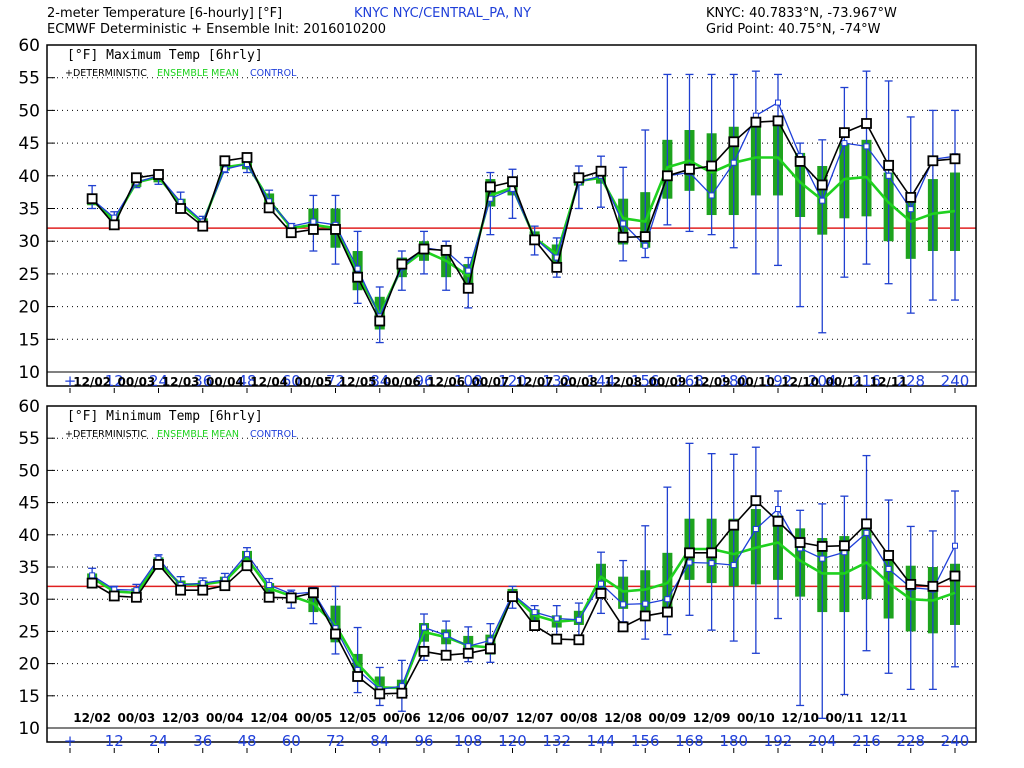  What do you see at coordinates (645, 381) in the screenshot?
I see `x-tick-label: 156` at bounding box center [645, 381].